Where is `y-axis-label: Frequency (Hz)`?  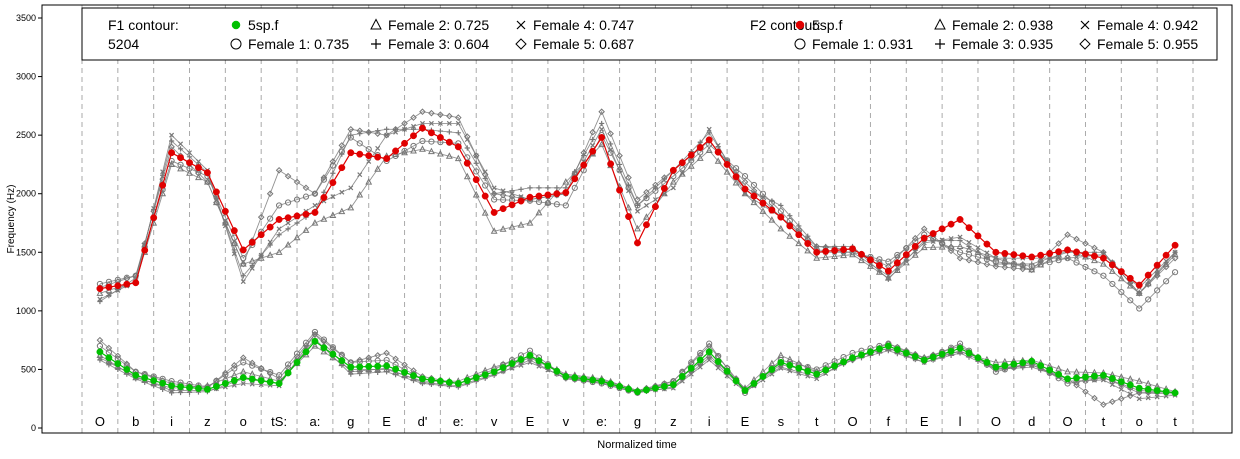
y-axis-label: Frequency (Hz) is located at coordinates (11, 219).